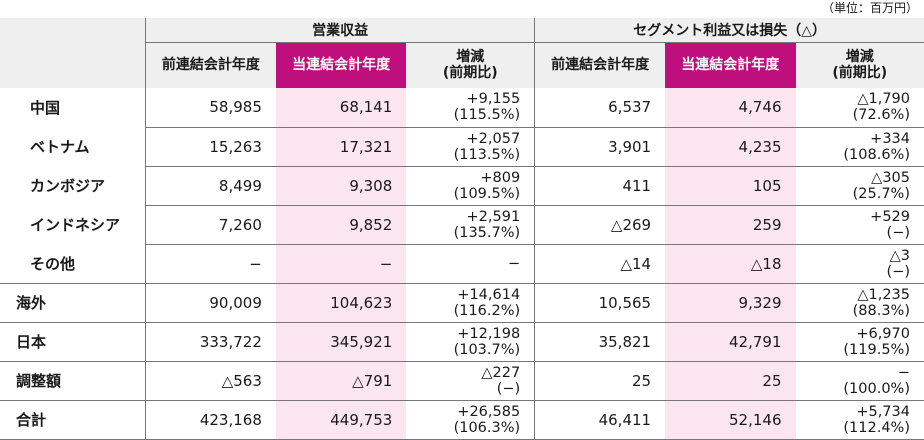 The height and width of the screenshot is (440, 924). What do you see at coordinates (600, 419) in the screenshot?
I see `segment-prev-cell: 46,411` at bounding box center [600, 419].